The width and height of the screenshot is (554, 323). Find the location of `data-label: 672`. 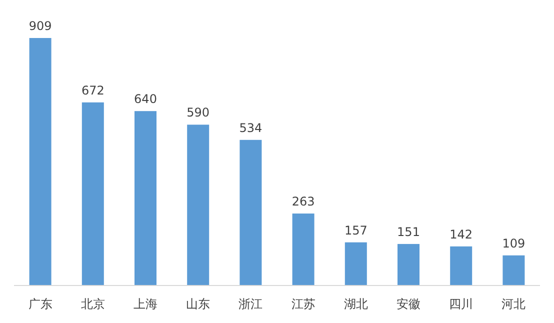

data-label: 672 is located at coordinates (92, 90).